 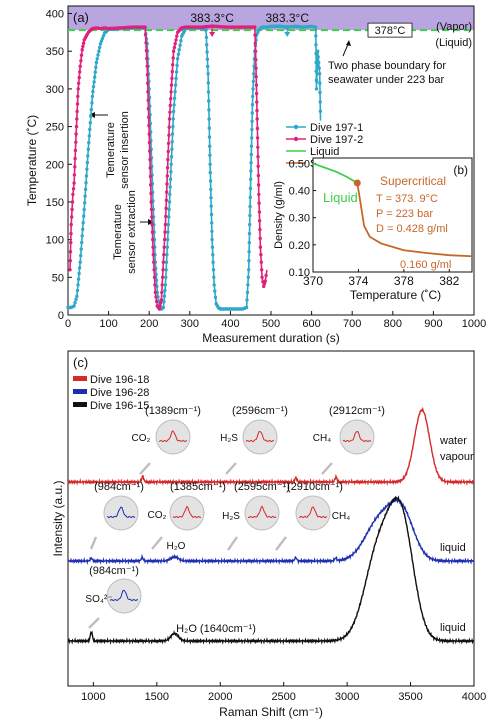 I want to click on y-tick-label: 200, so click(x=55, y=165).